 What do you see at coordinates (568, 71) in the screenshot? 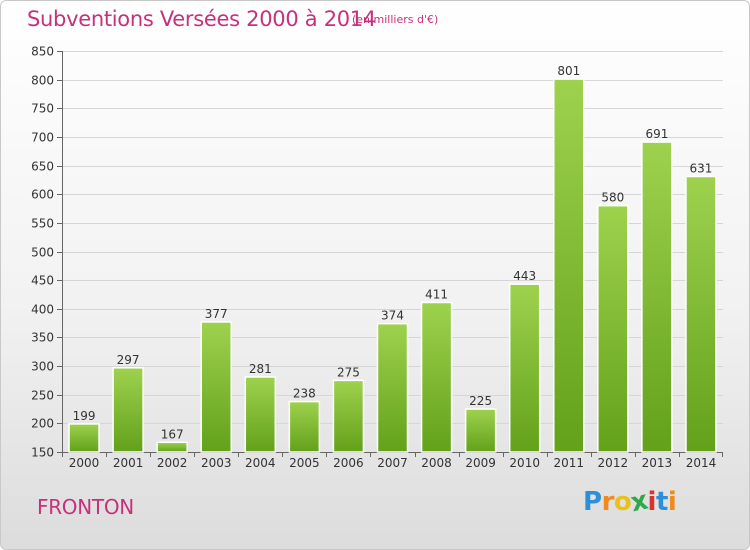
I see `value-label-2011: 801` at bounding box center [568, 71].